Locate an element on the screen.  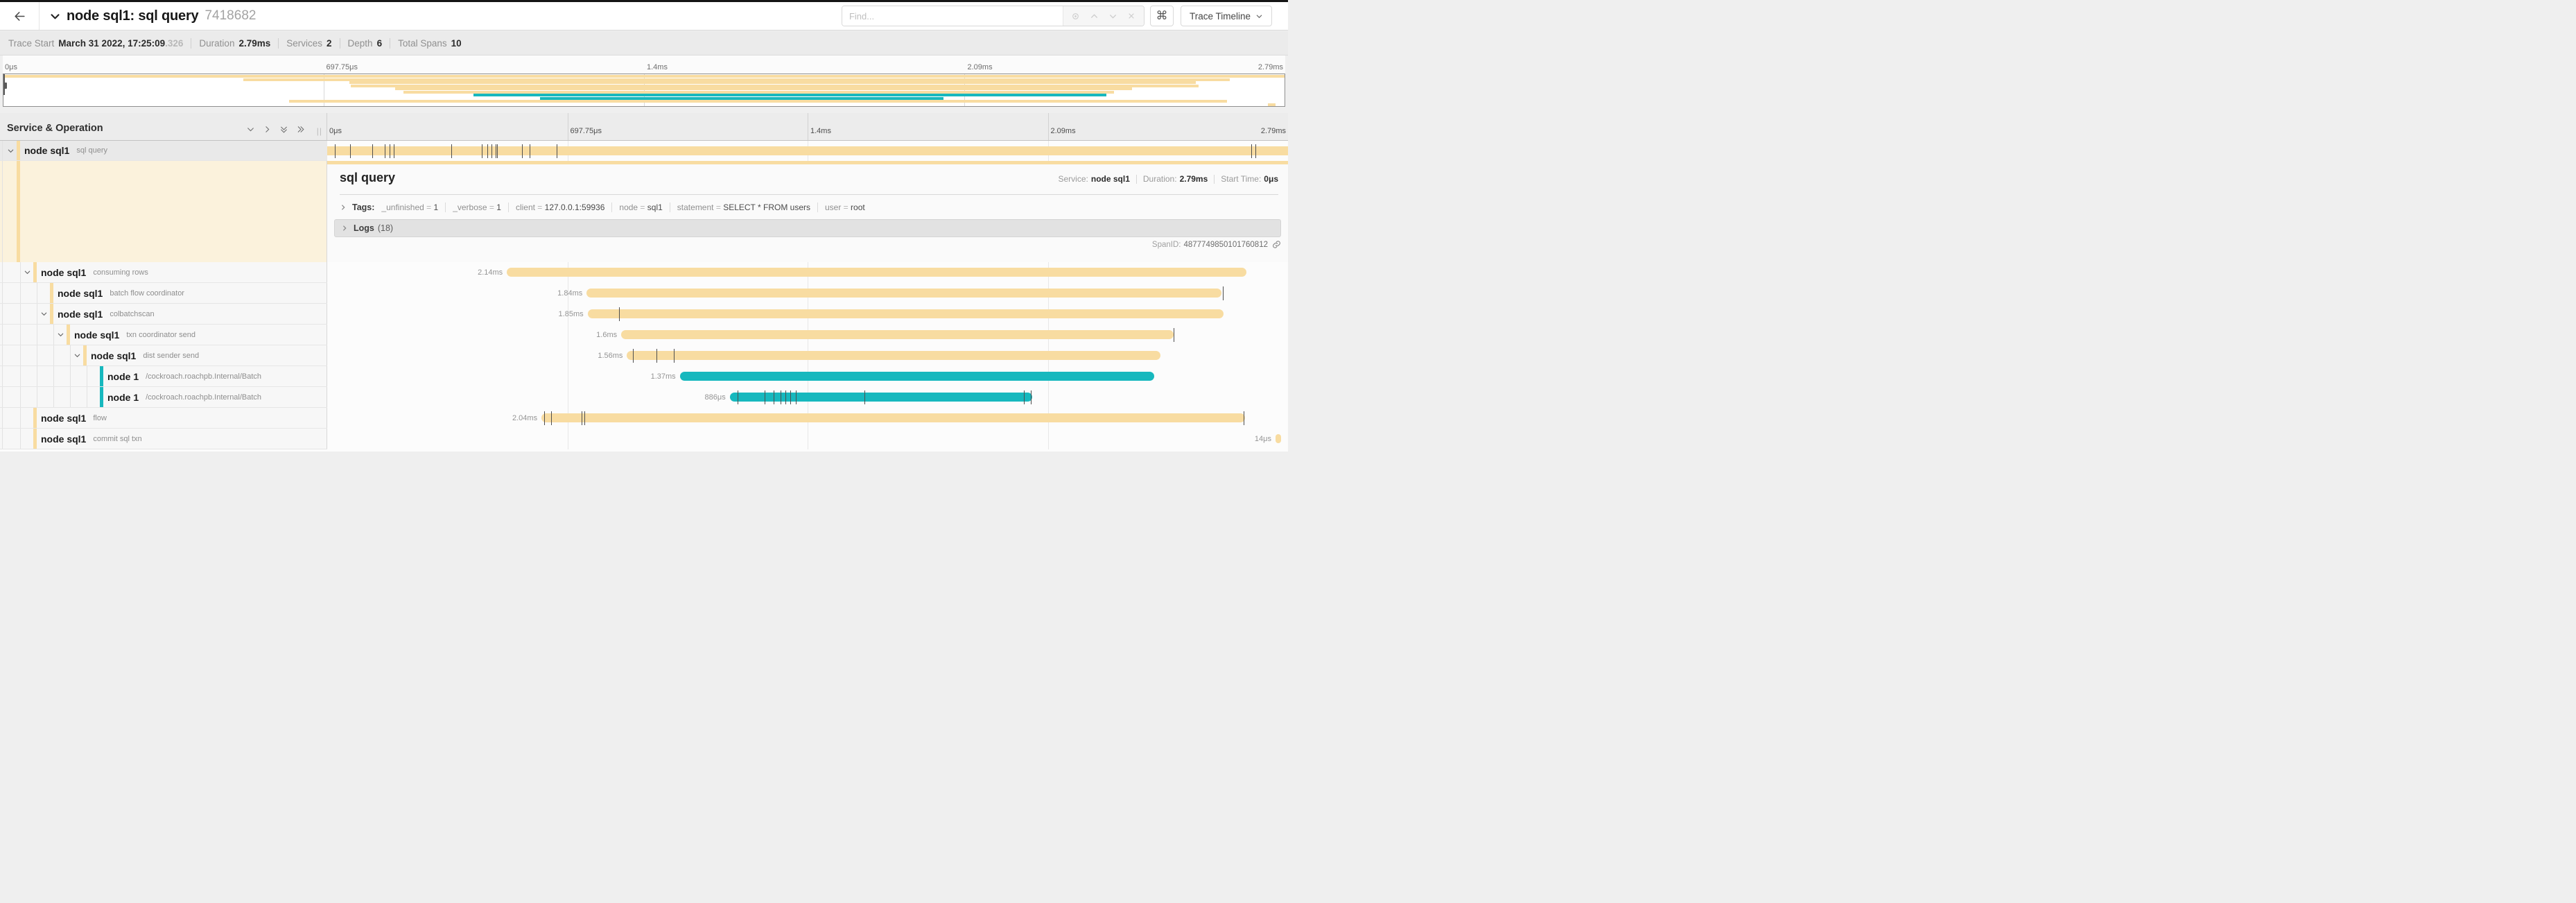
minimap-span-bar is located at coordinates (1271, 104).